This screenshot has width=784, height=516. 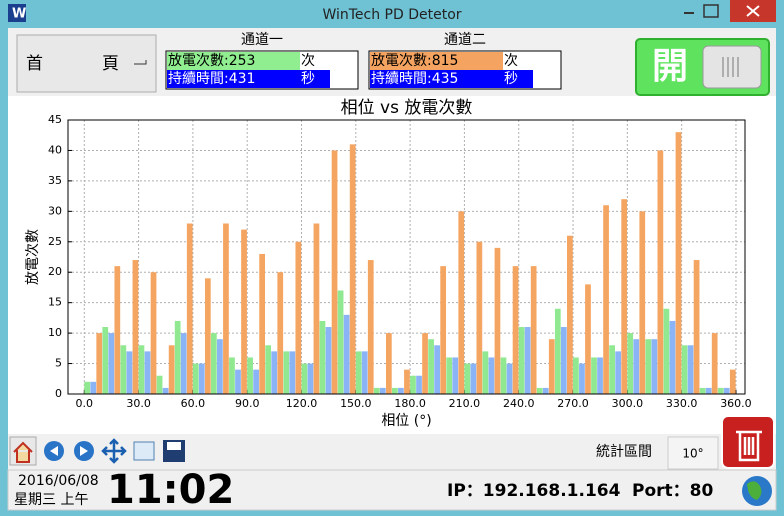 What do you see at coordinates (573, 403) in the screenshot?
I see `x-tick-label: 270.0` at bounding box center [573, 403].